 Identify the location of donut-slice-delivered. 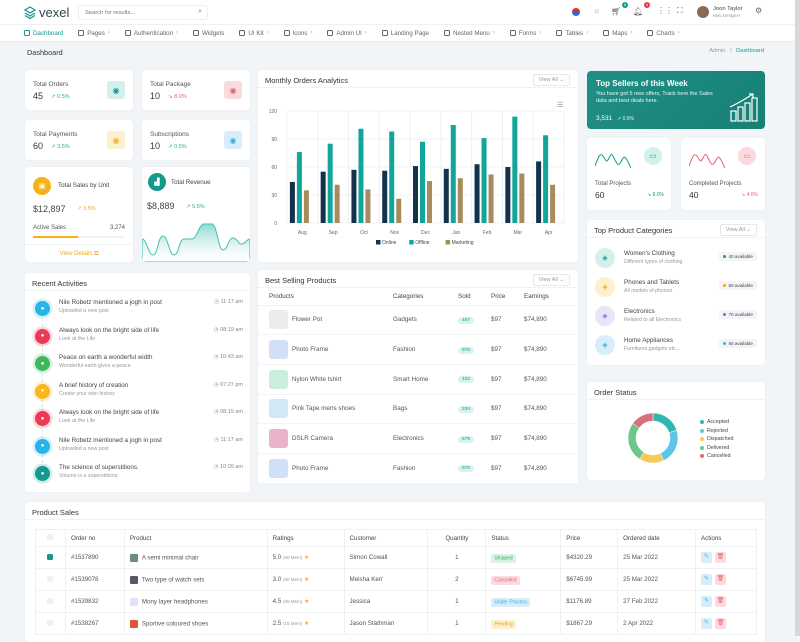
(636, 441).